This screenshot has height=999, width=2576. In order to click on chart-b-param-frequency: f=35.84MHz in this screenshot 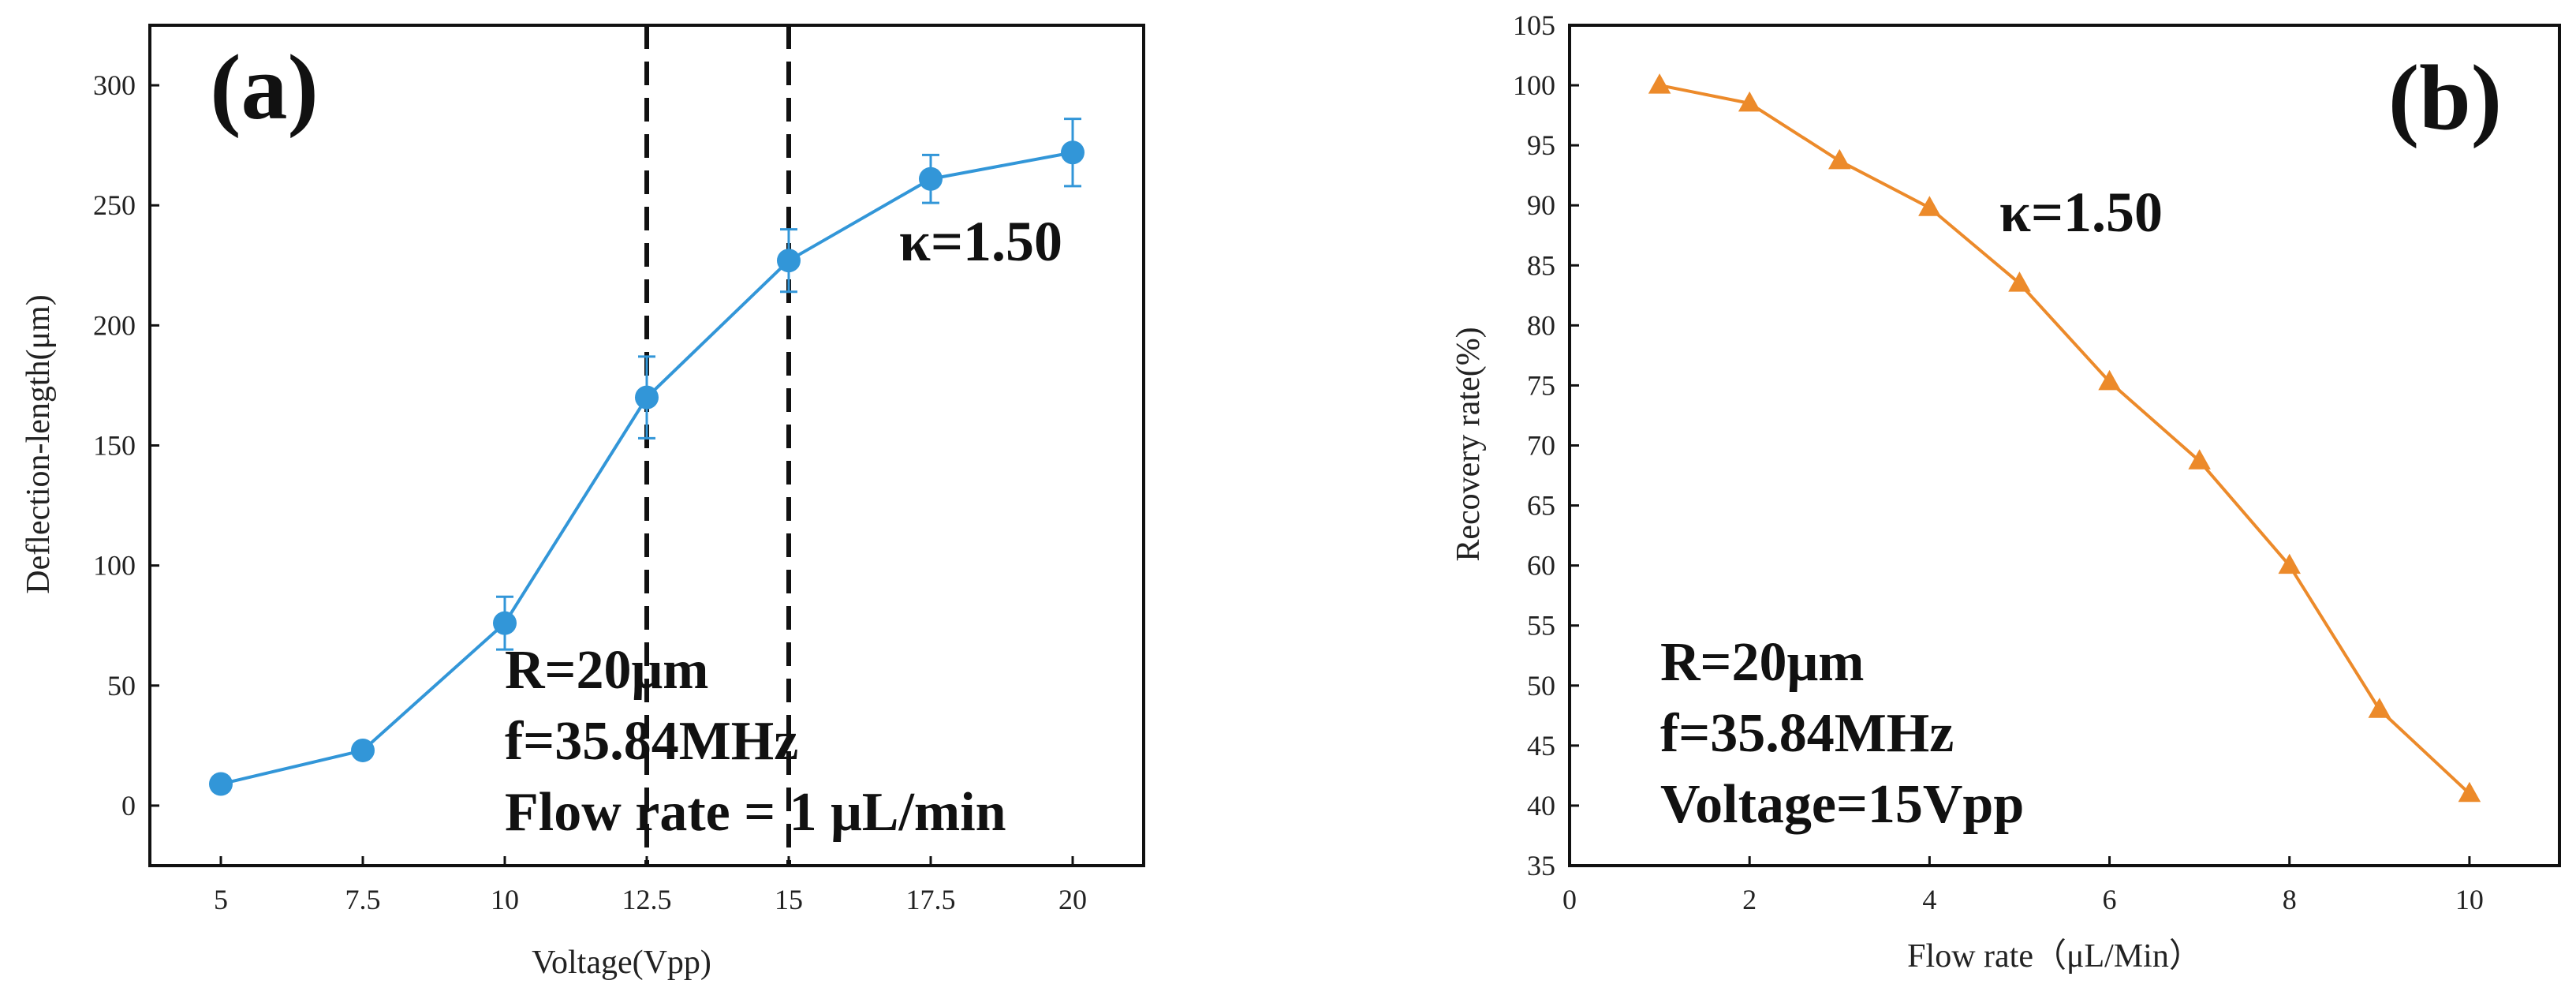, I will do `click(1807, 734)`.